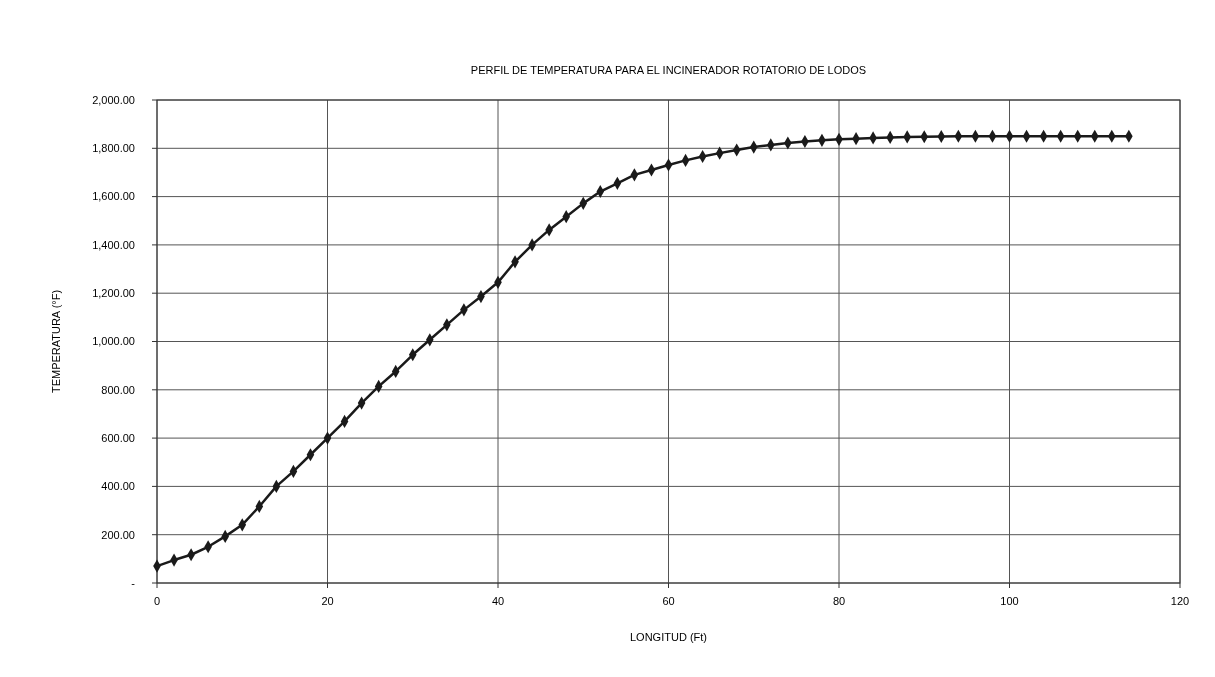  What do you see at coordinates (113, 196) in the screenshot?
I see `y-tick-label: 1,600.00` at bounding box center [113, 196].